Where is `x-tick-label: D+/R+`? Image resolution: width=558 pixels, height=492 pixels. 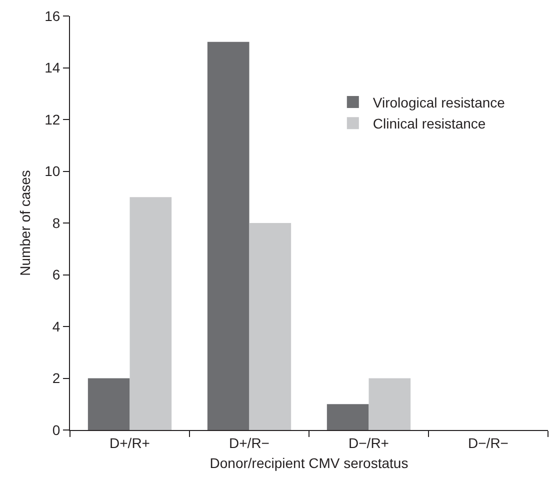 x-tick-label: D+/R+ is located at coordinates (130, 442).